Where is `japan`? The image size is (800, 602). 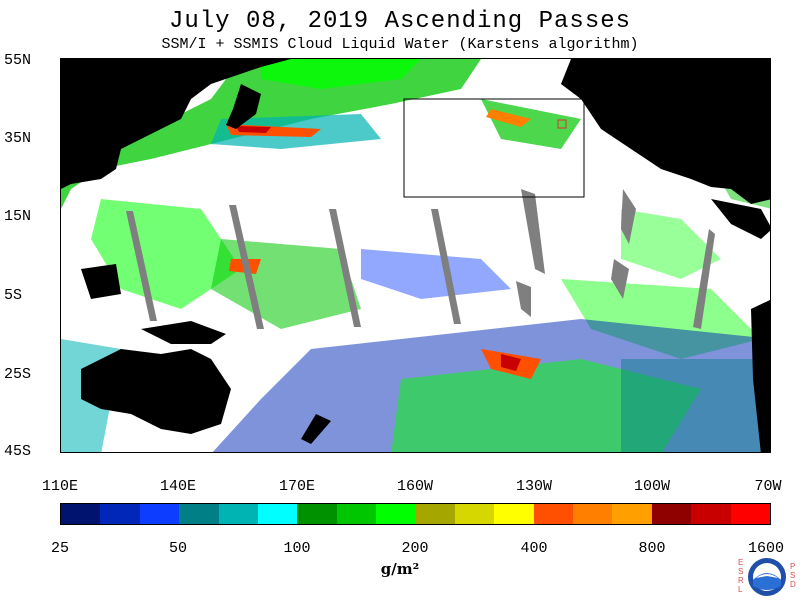
japan is located at coordinates (243, 106).